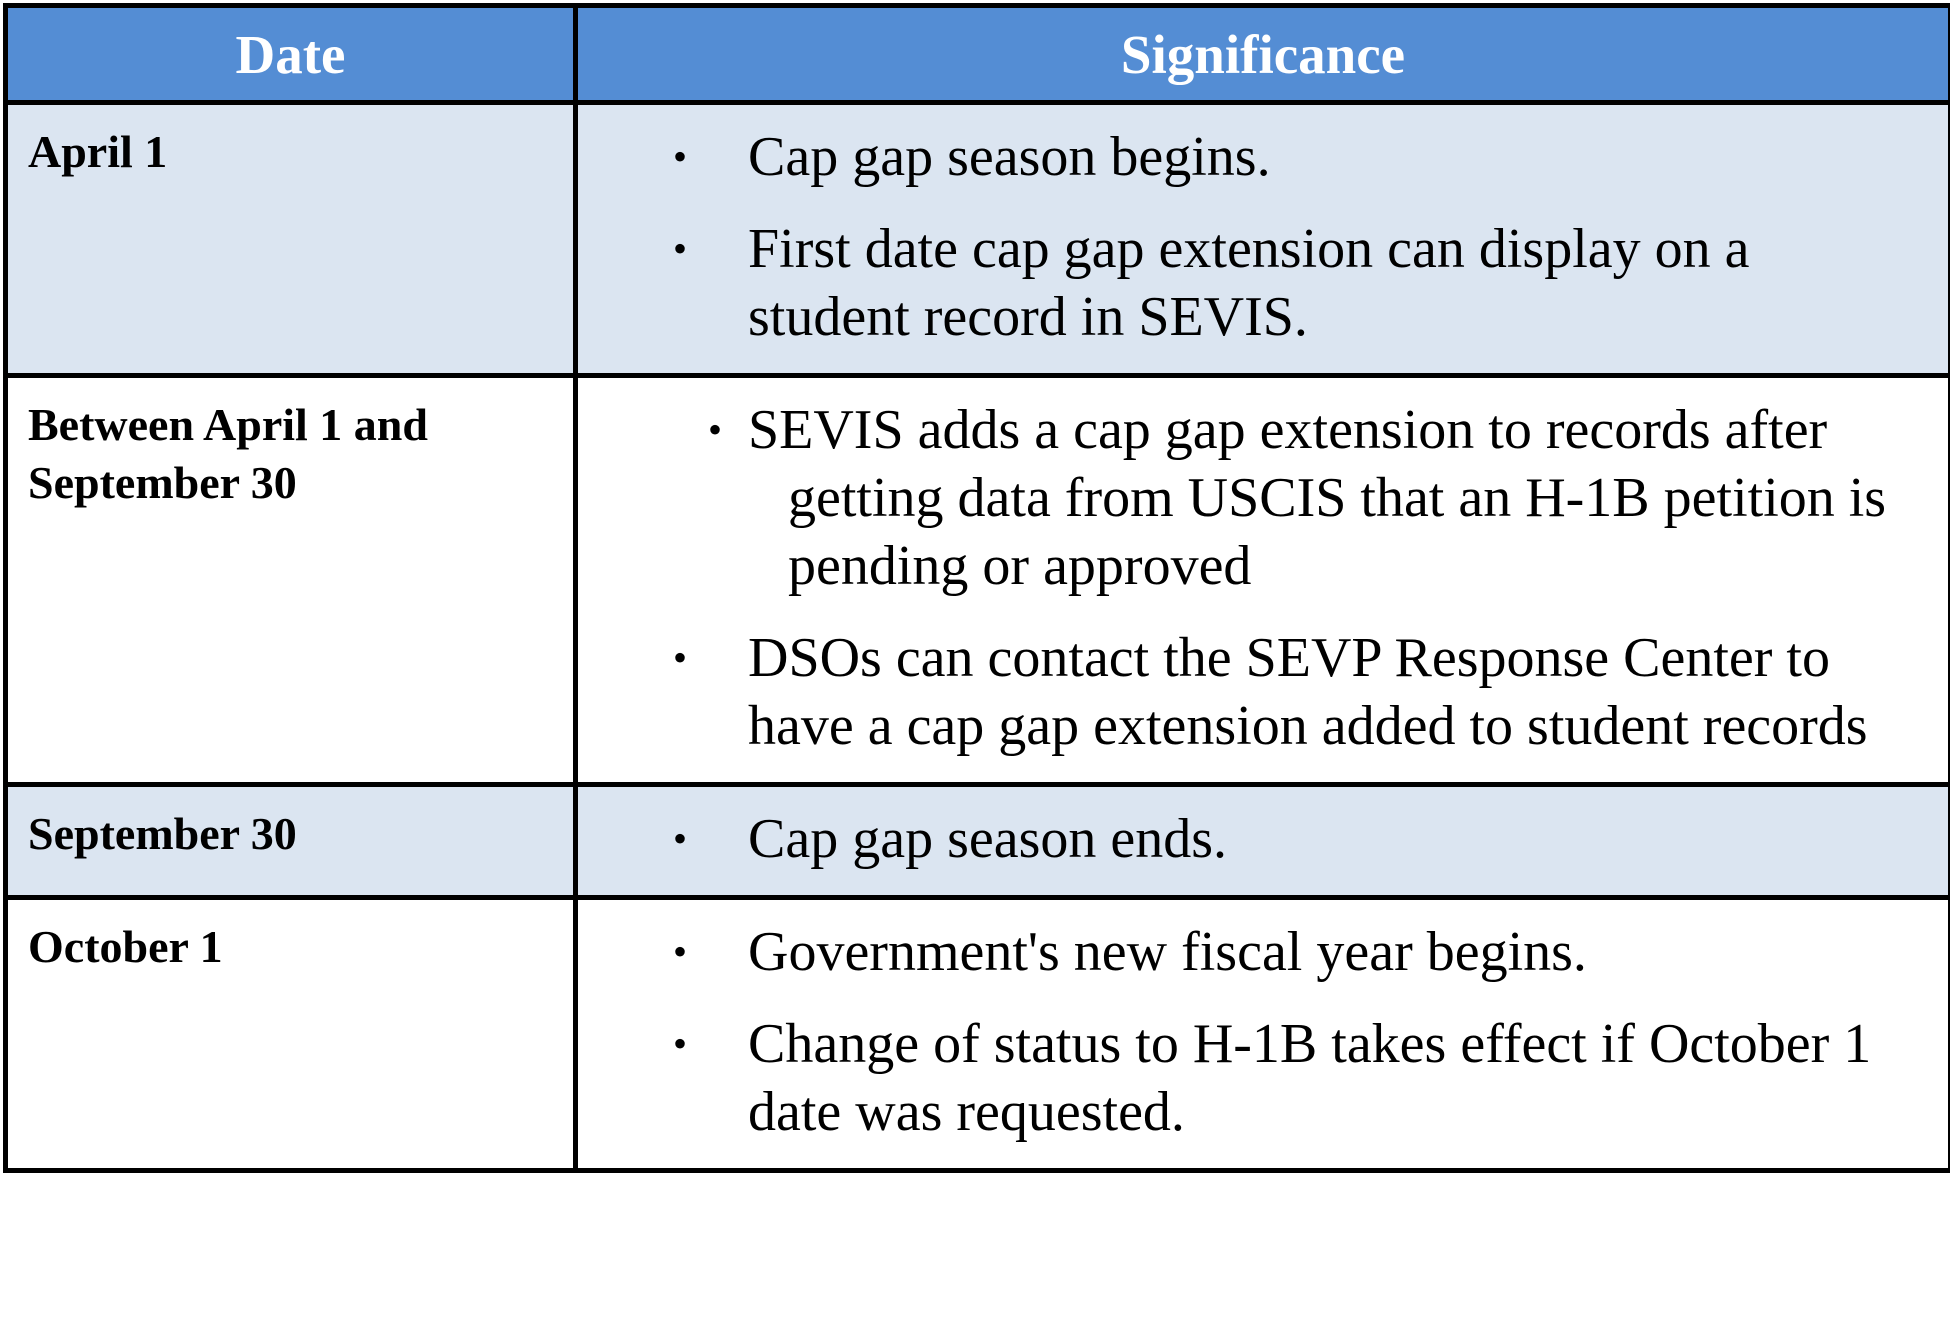 The image size is (1950, 1335). What do you see at coordinates (290, 580) in the screenshot?
I see `date-cell: Between April 1 and September 30` at bounding box center [290, 580].